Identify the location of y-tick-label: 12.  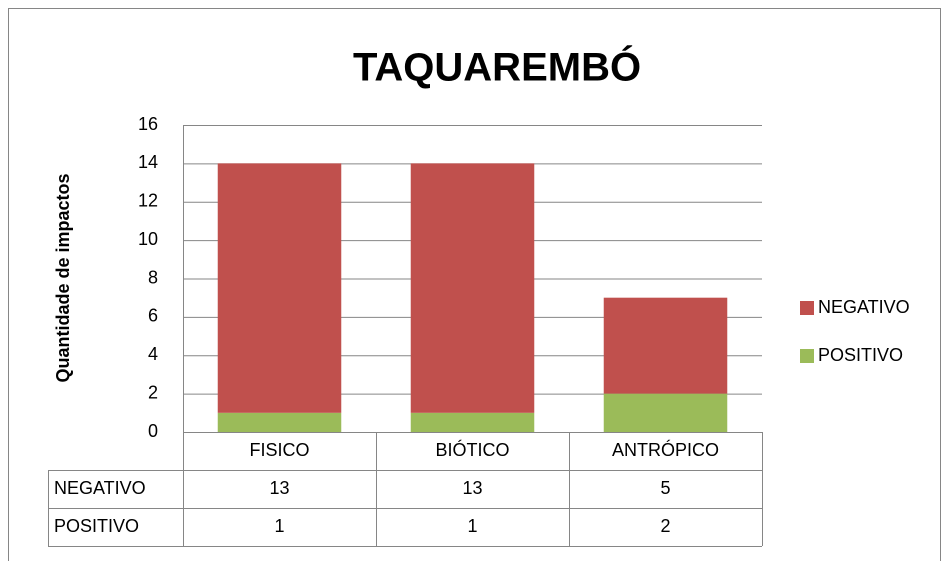
(148, 201).